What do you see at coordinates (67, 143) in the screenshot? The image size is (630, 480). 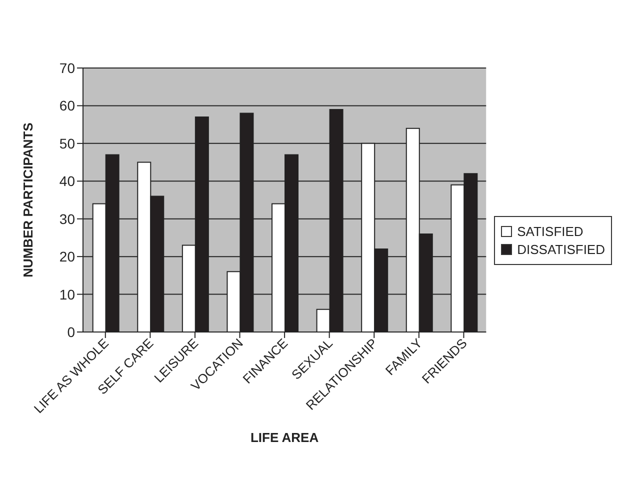 I see `y-tick-label: 50` at bounding box center [67, 143].